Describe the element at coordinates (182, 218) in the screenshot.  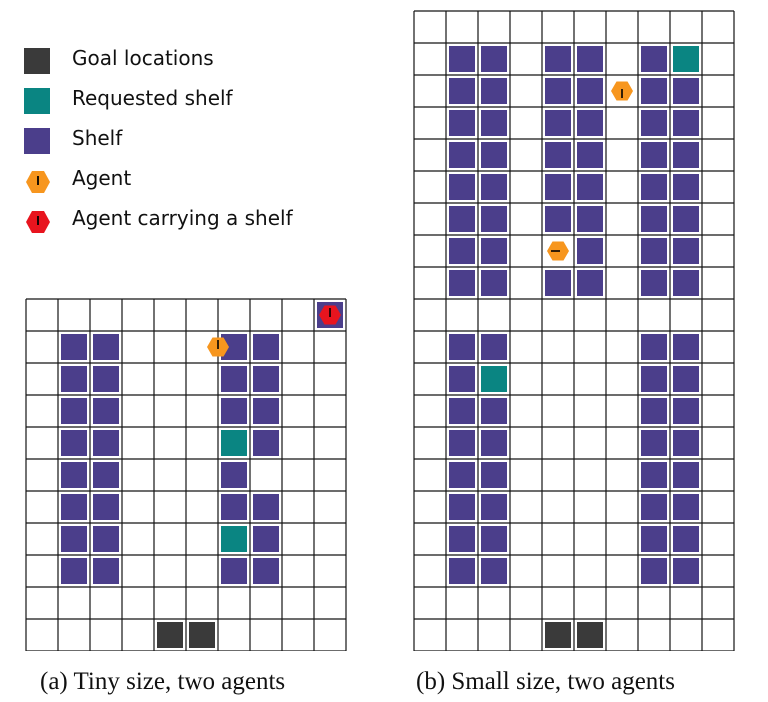
I see `legend-label-agent-carrying: Agent carrying a shelf` at that location.